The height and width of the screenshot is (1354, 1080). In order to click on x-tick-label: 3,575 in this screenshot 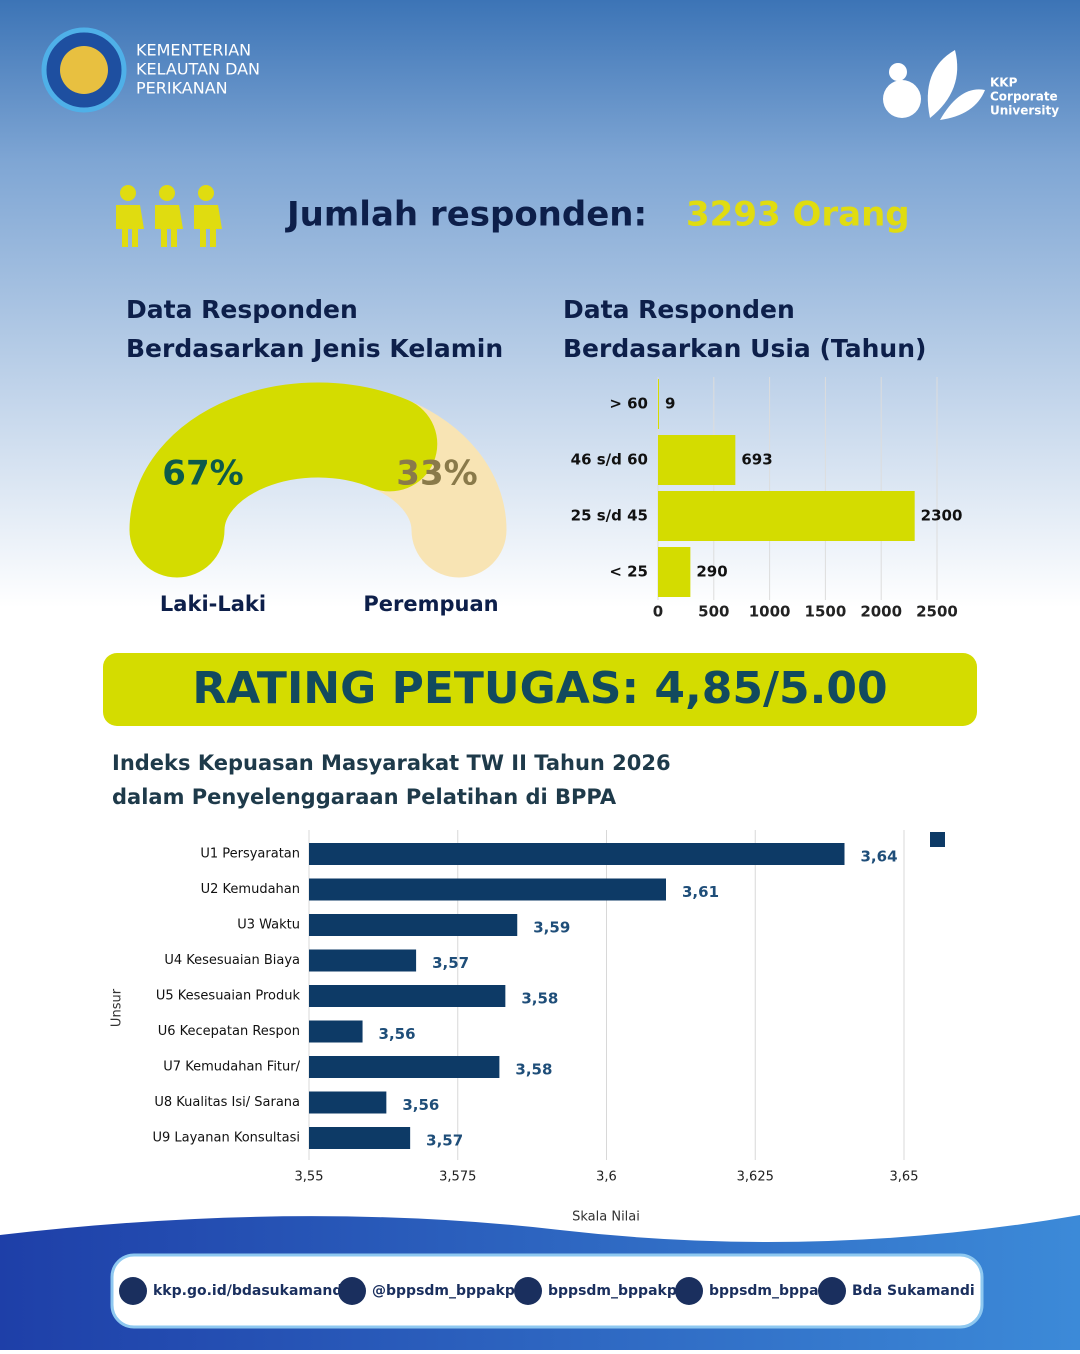, I will do `click(457, 1177)`.